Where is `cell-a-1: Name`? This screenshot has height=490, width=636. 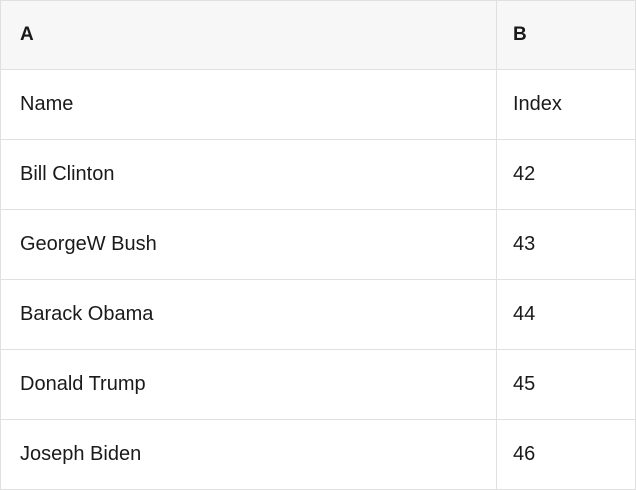
cell-a-1: Name is located at coordinates (249, 105).